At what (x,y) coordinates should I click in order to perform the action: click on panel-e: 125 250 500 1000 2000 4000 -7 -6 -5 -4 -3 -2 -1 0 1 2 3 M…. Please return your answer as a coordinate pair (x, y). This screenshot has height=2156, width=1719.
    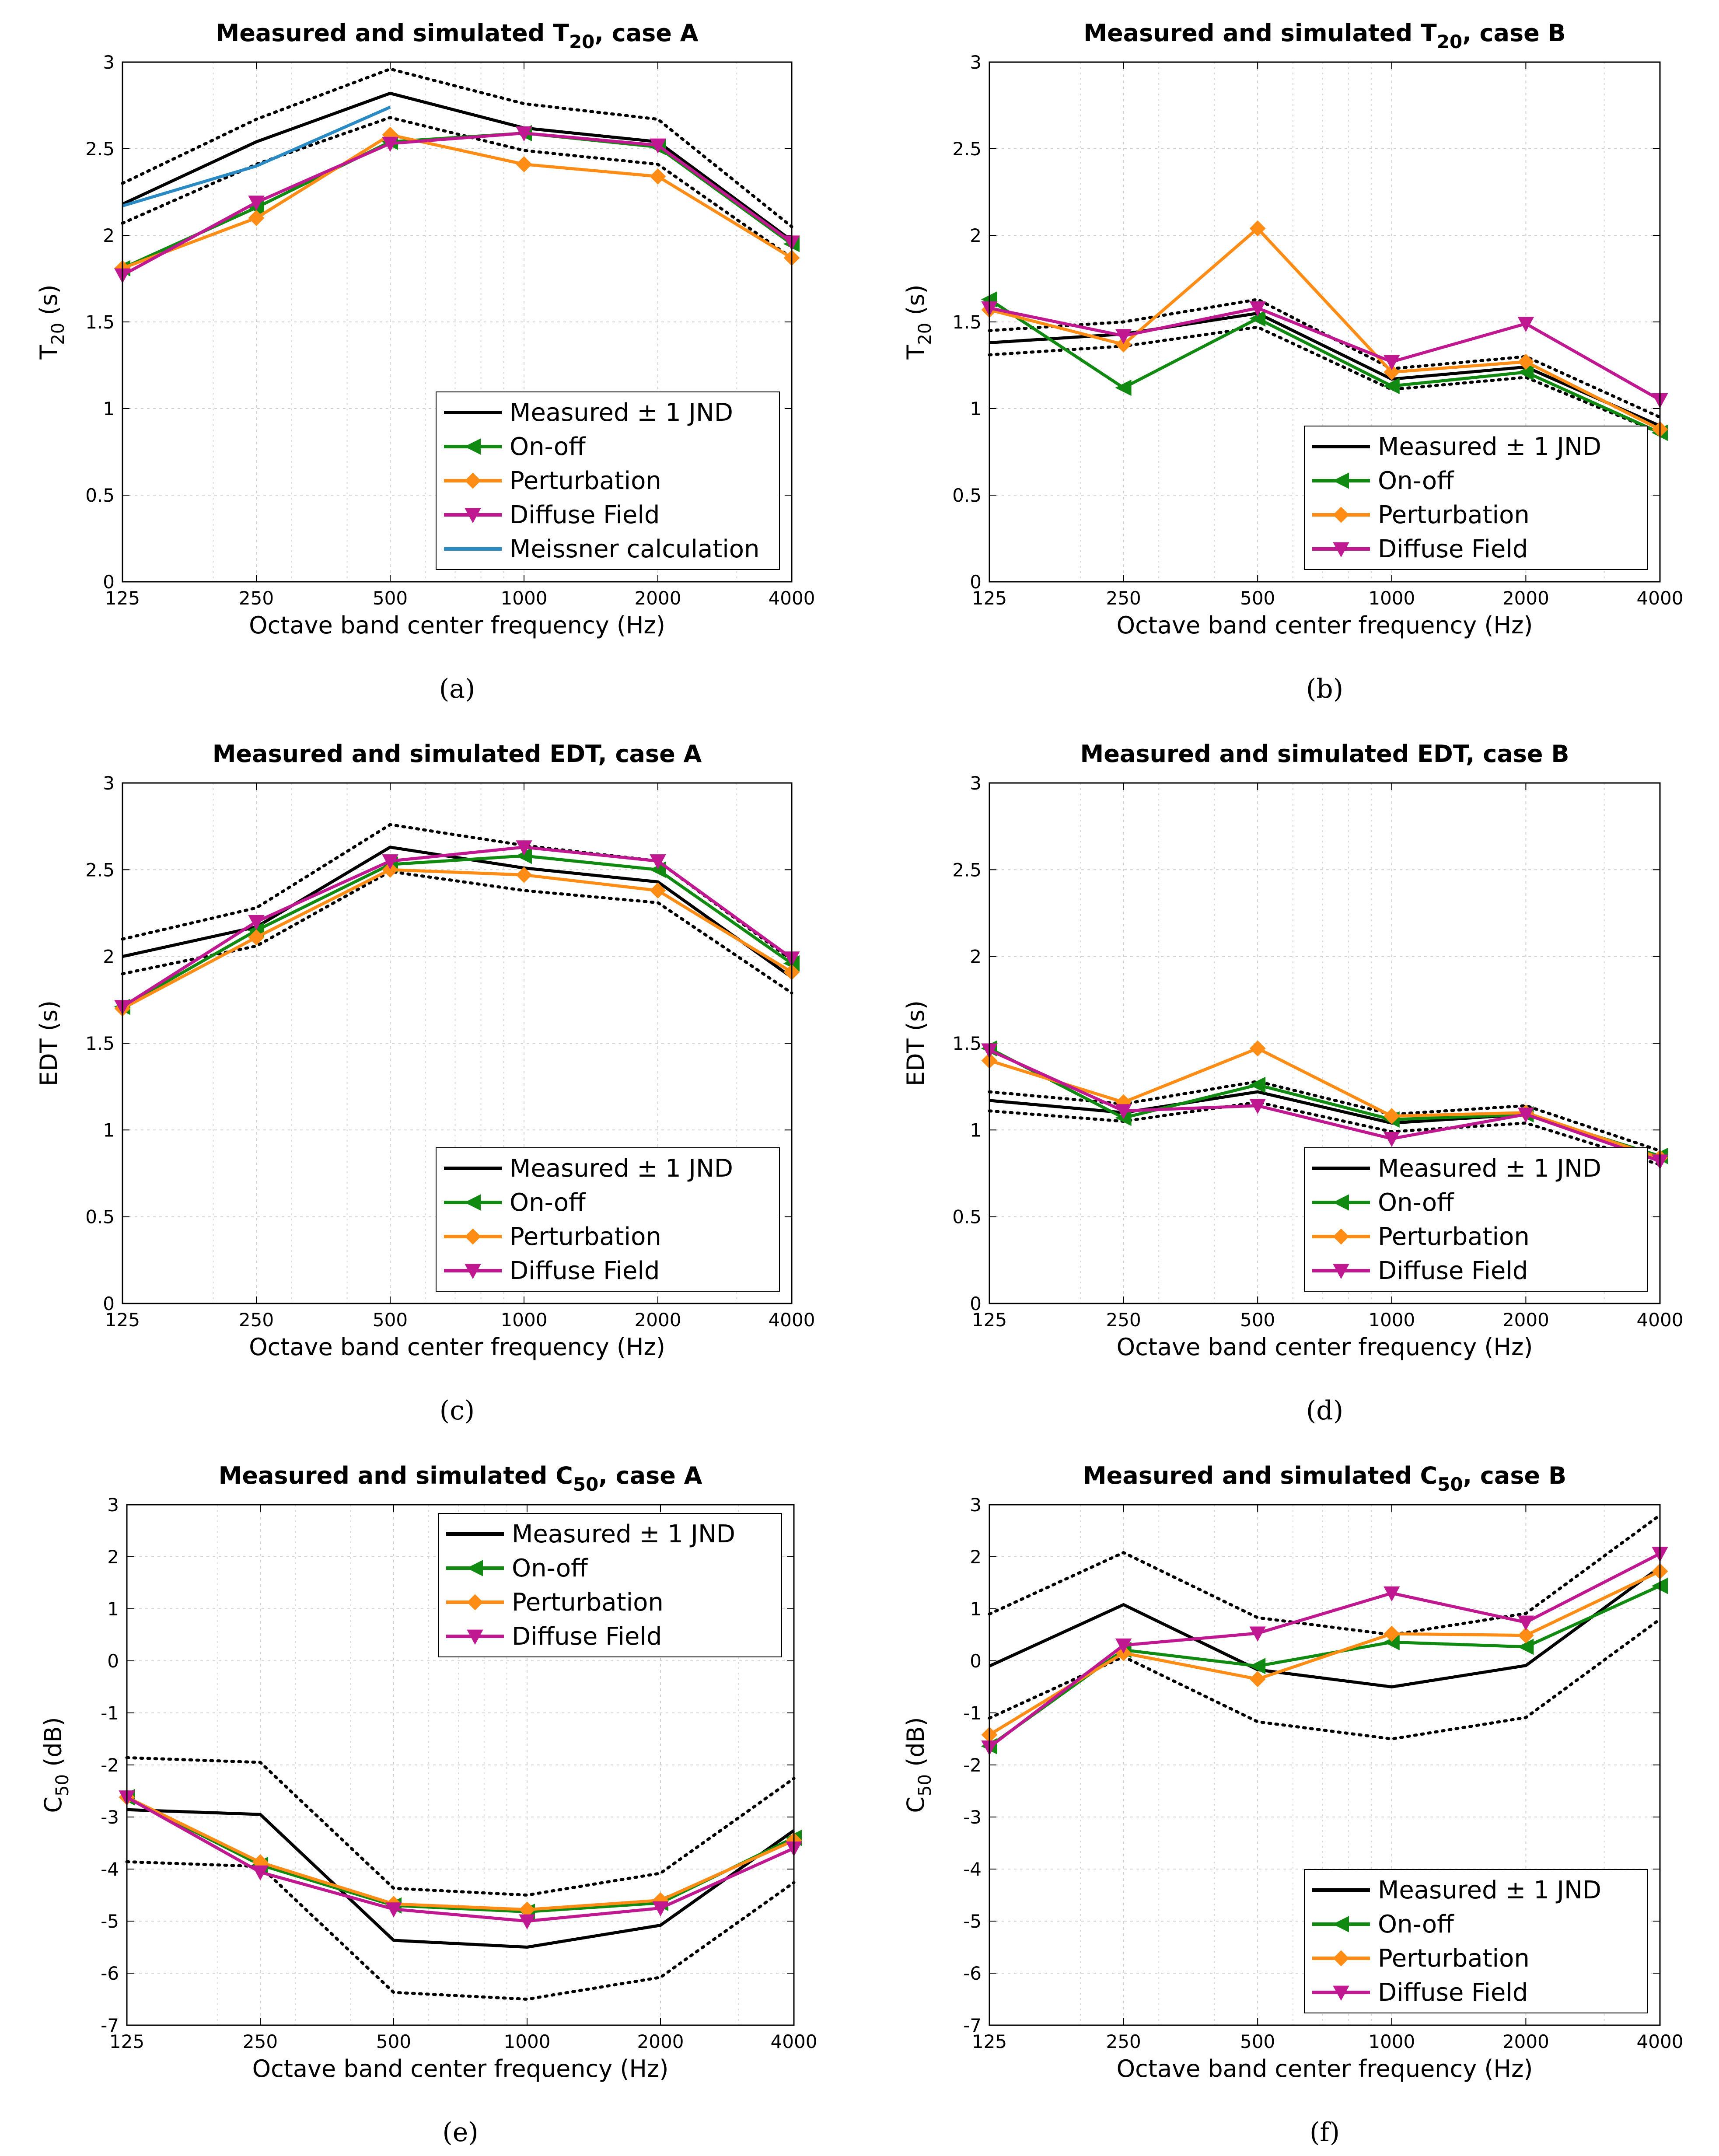
    Looking at the image, I should click on (428, 1805).